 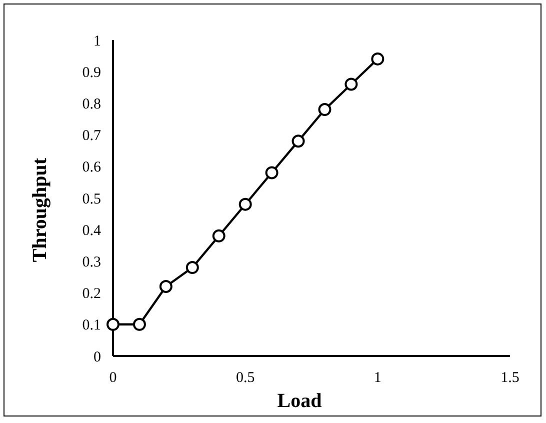 I want to click on y-tick-label: 1, so click(x=97, y=41).